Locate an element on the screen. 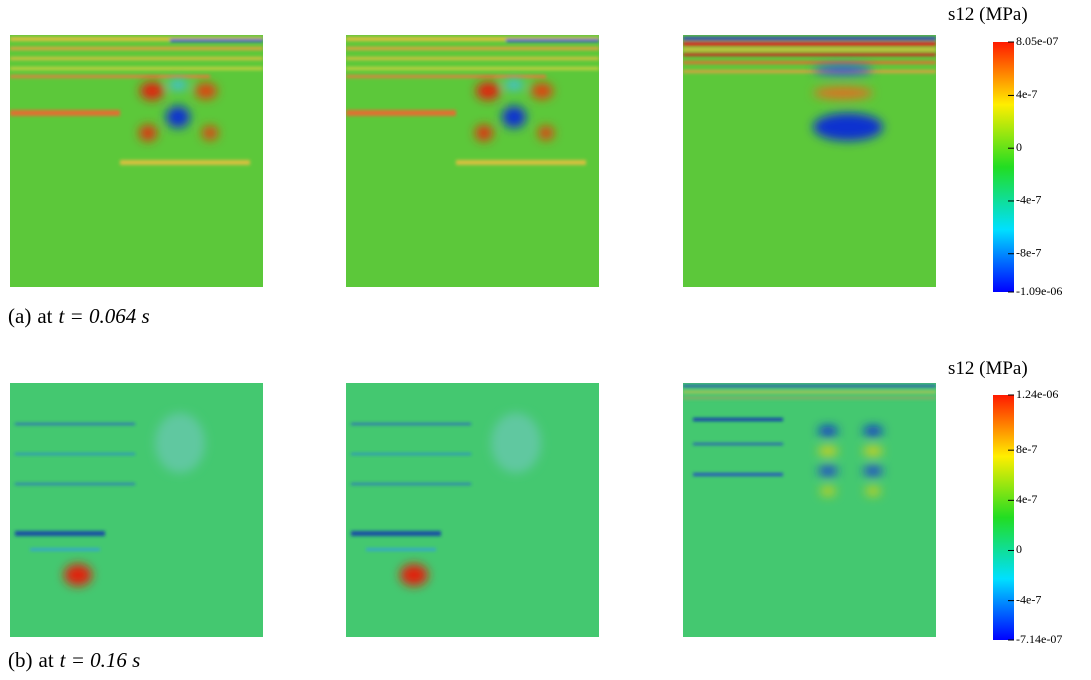  colorbar-tick-label: -8e-7 is located at coordinates (1028, 252).